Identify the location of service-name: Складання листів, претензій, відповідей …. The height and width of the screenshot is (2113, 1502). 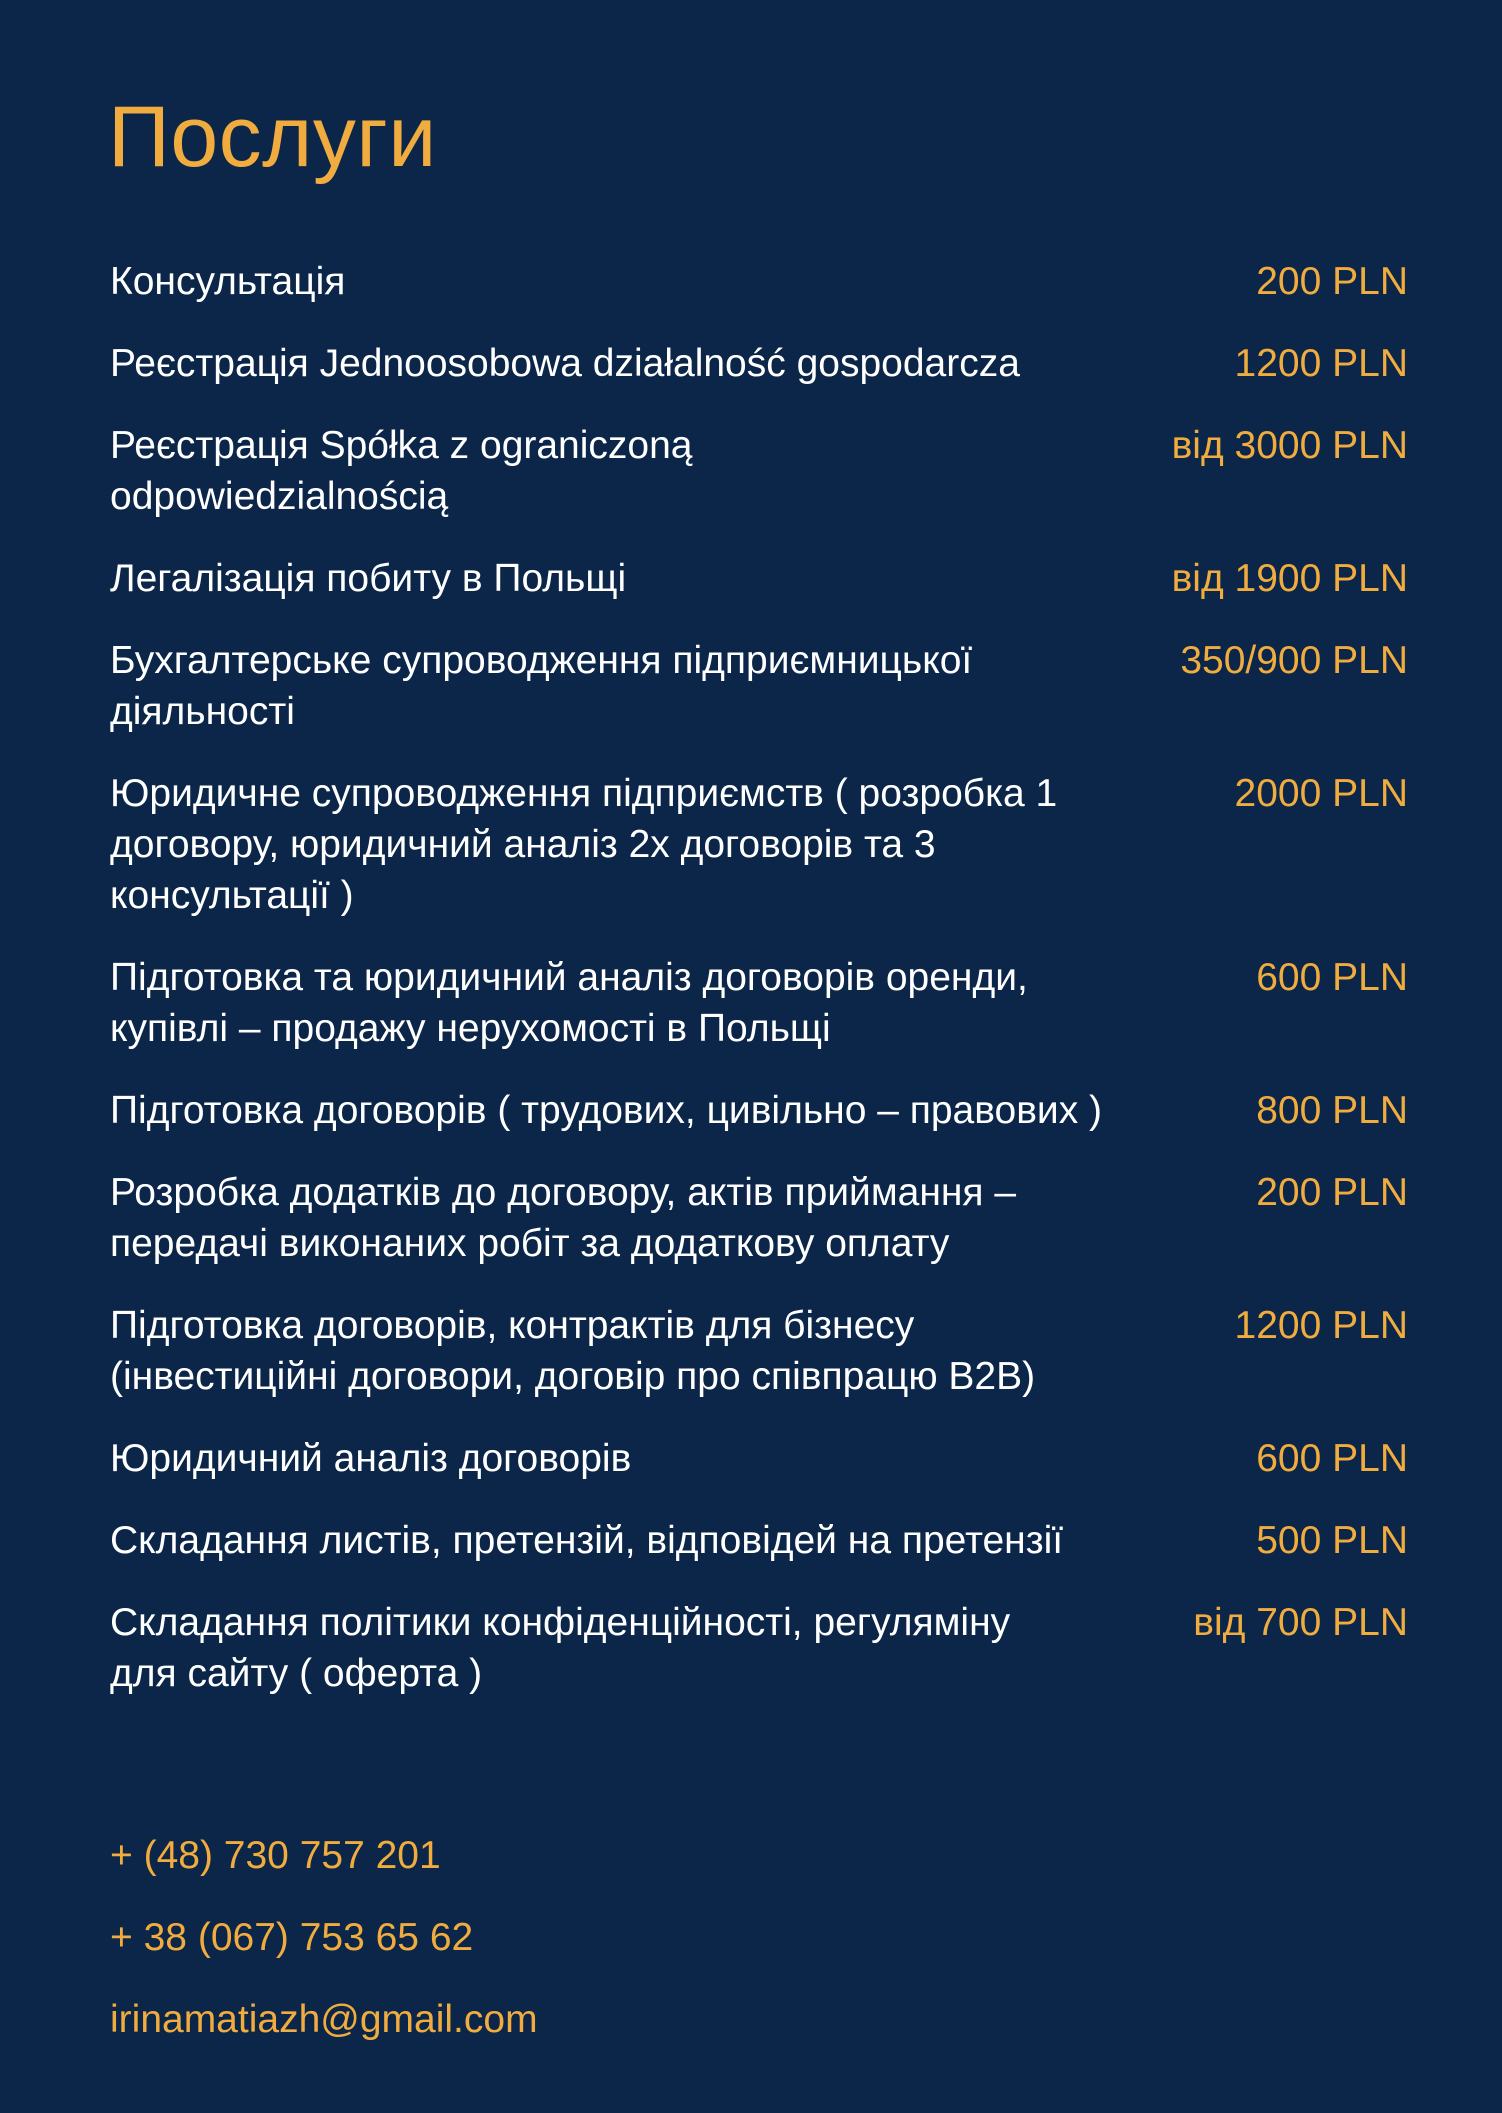
(586, 1540).